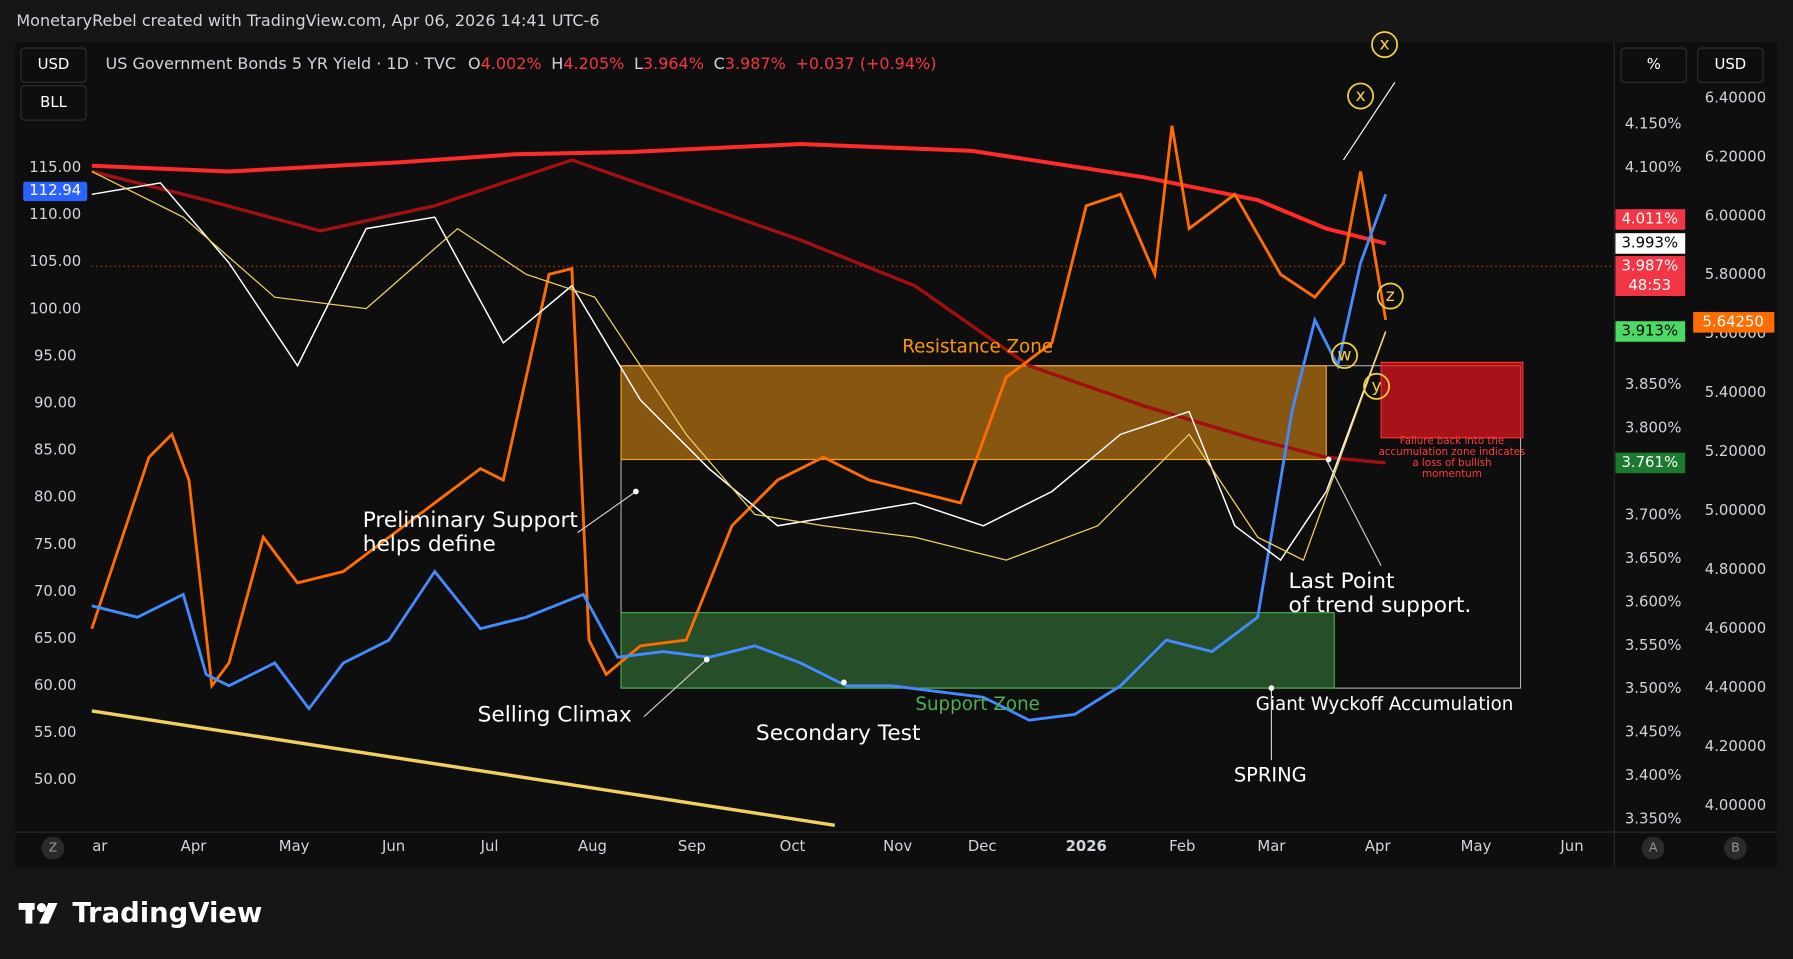  What do you see at coordinates (1345, 355) in the screenshot?
I see `wave-label: w` at bounding box center [1345, 355].